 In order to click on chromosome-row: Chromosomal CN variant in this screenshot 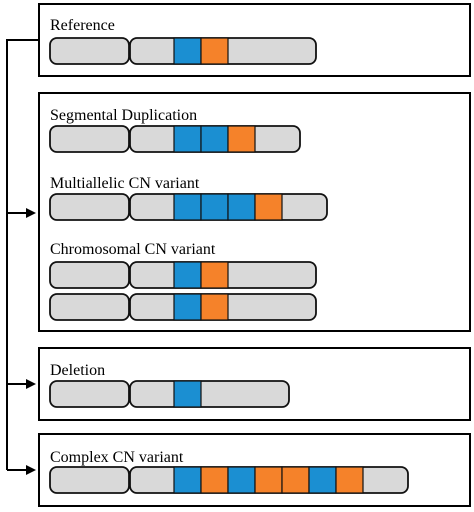, I will do `click(183, 265)`.